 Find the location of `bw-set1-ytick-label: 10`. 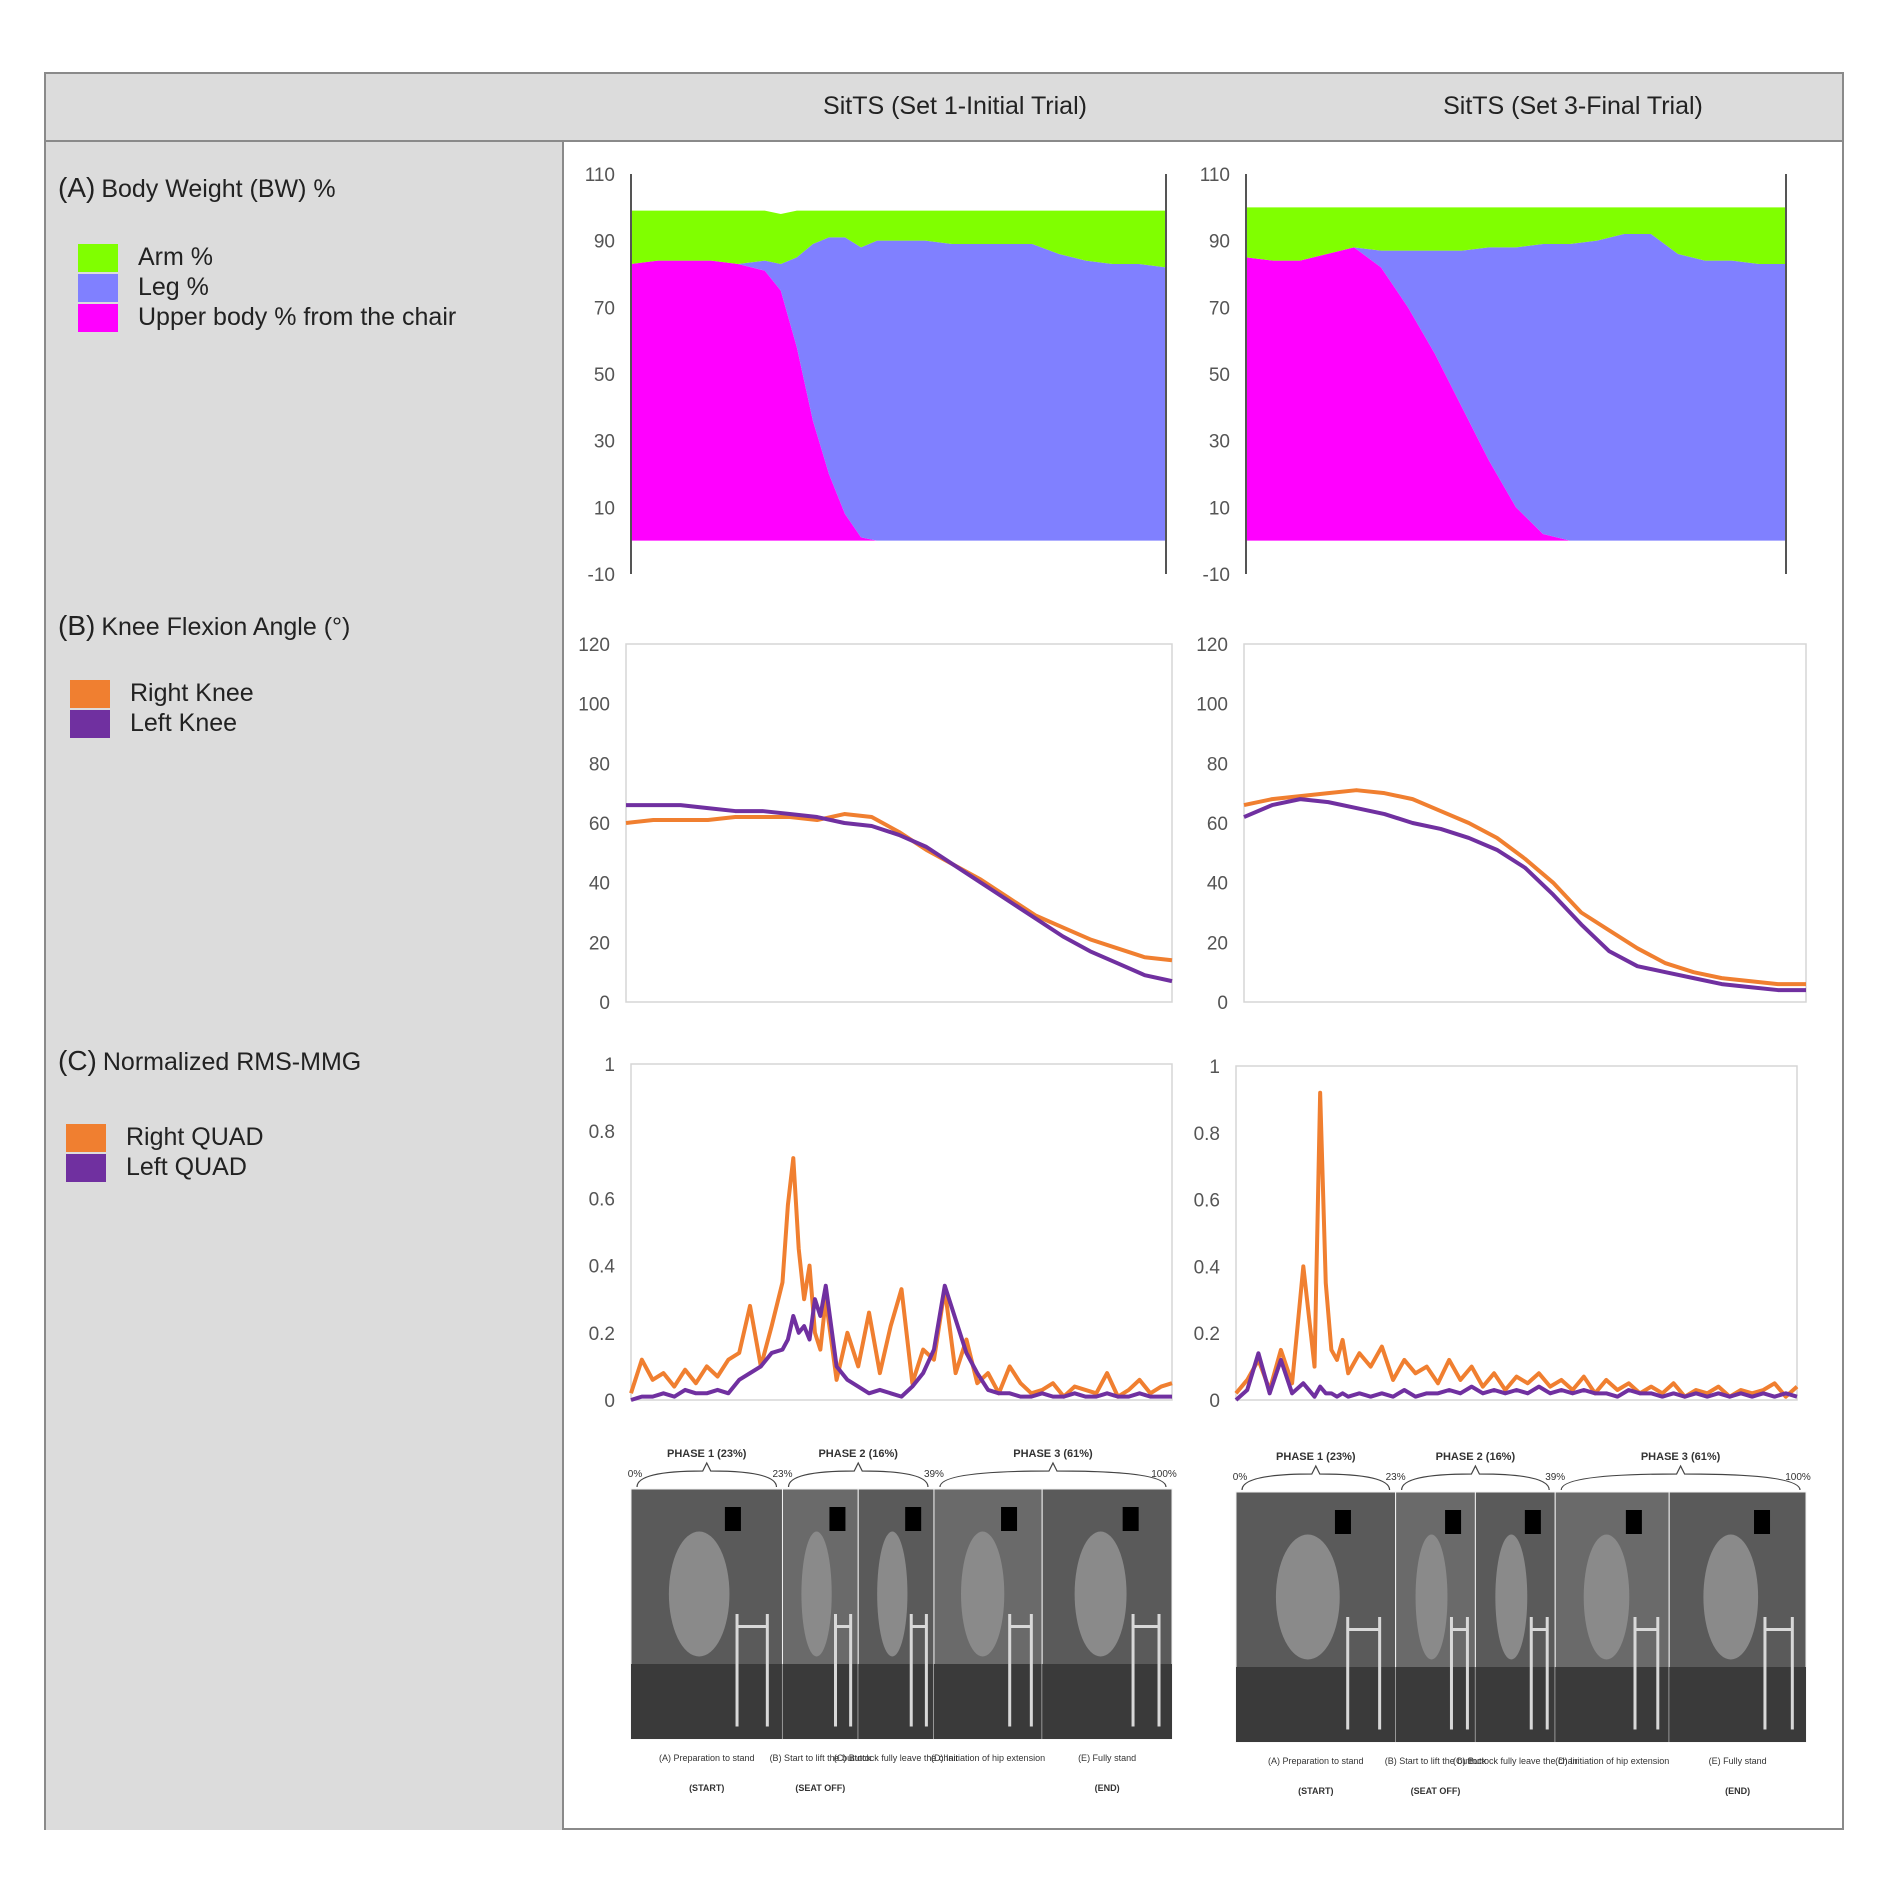

bw-set1-ytick-label: 10 is located at coordinates (604, 508).